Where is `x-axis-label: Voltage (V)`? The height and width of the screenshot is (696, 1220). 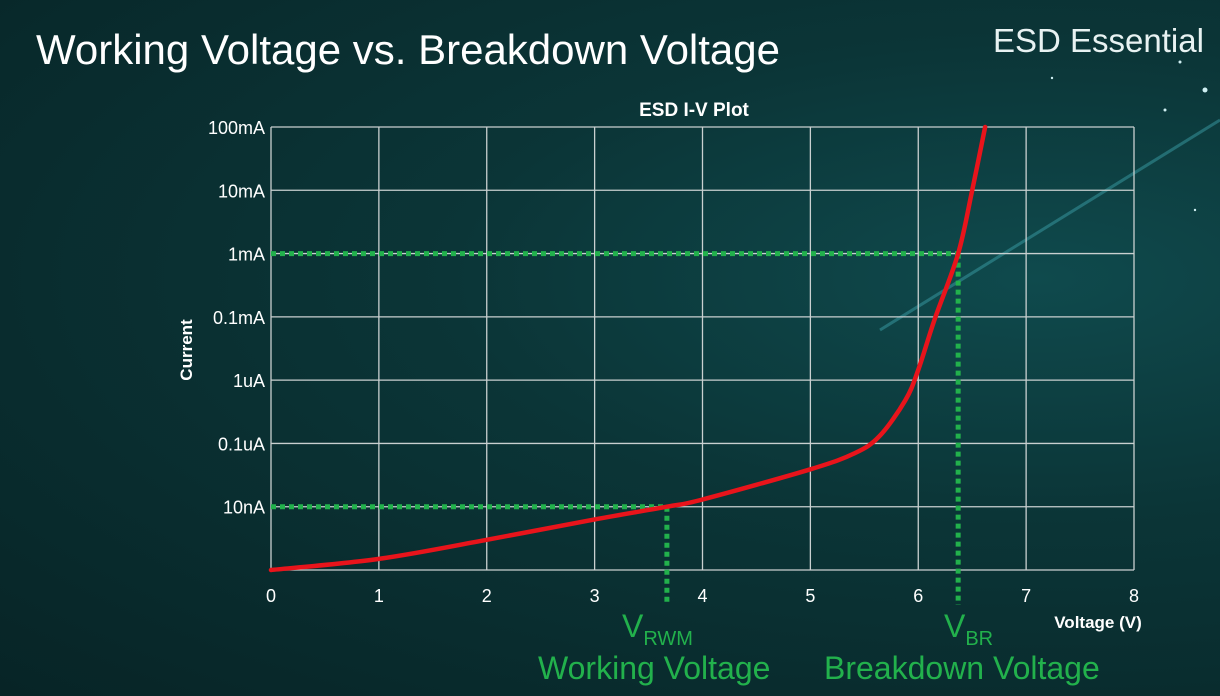
x-axis-label: Voltage (V) is located at coordinates (1098, 622).